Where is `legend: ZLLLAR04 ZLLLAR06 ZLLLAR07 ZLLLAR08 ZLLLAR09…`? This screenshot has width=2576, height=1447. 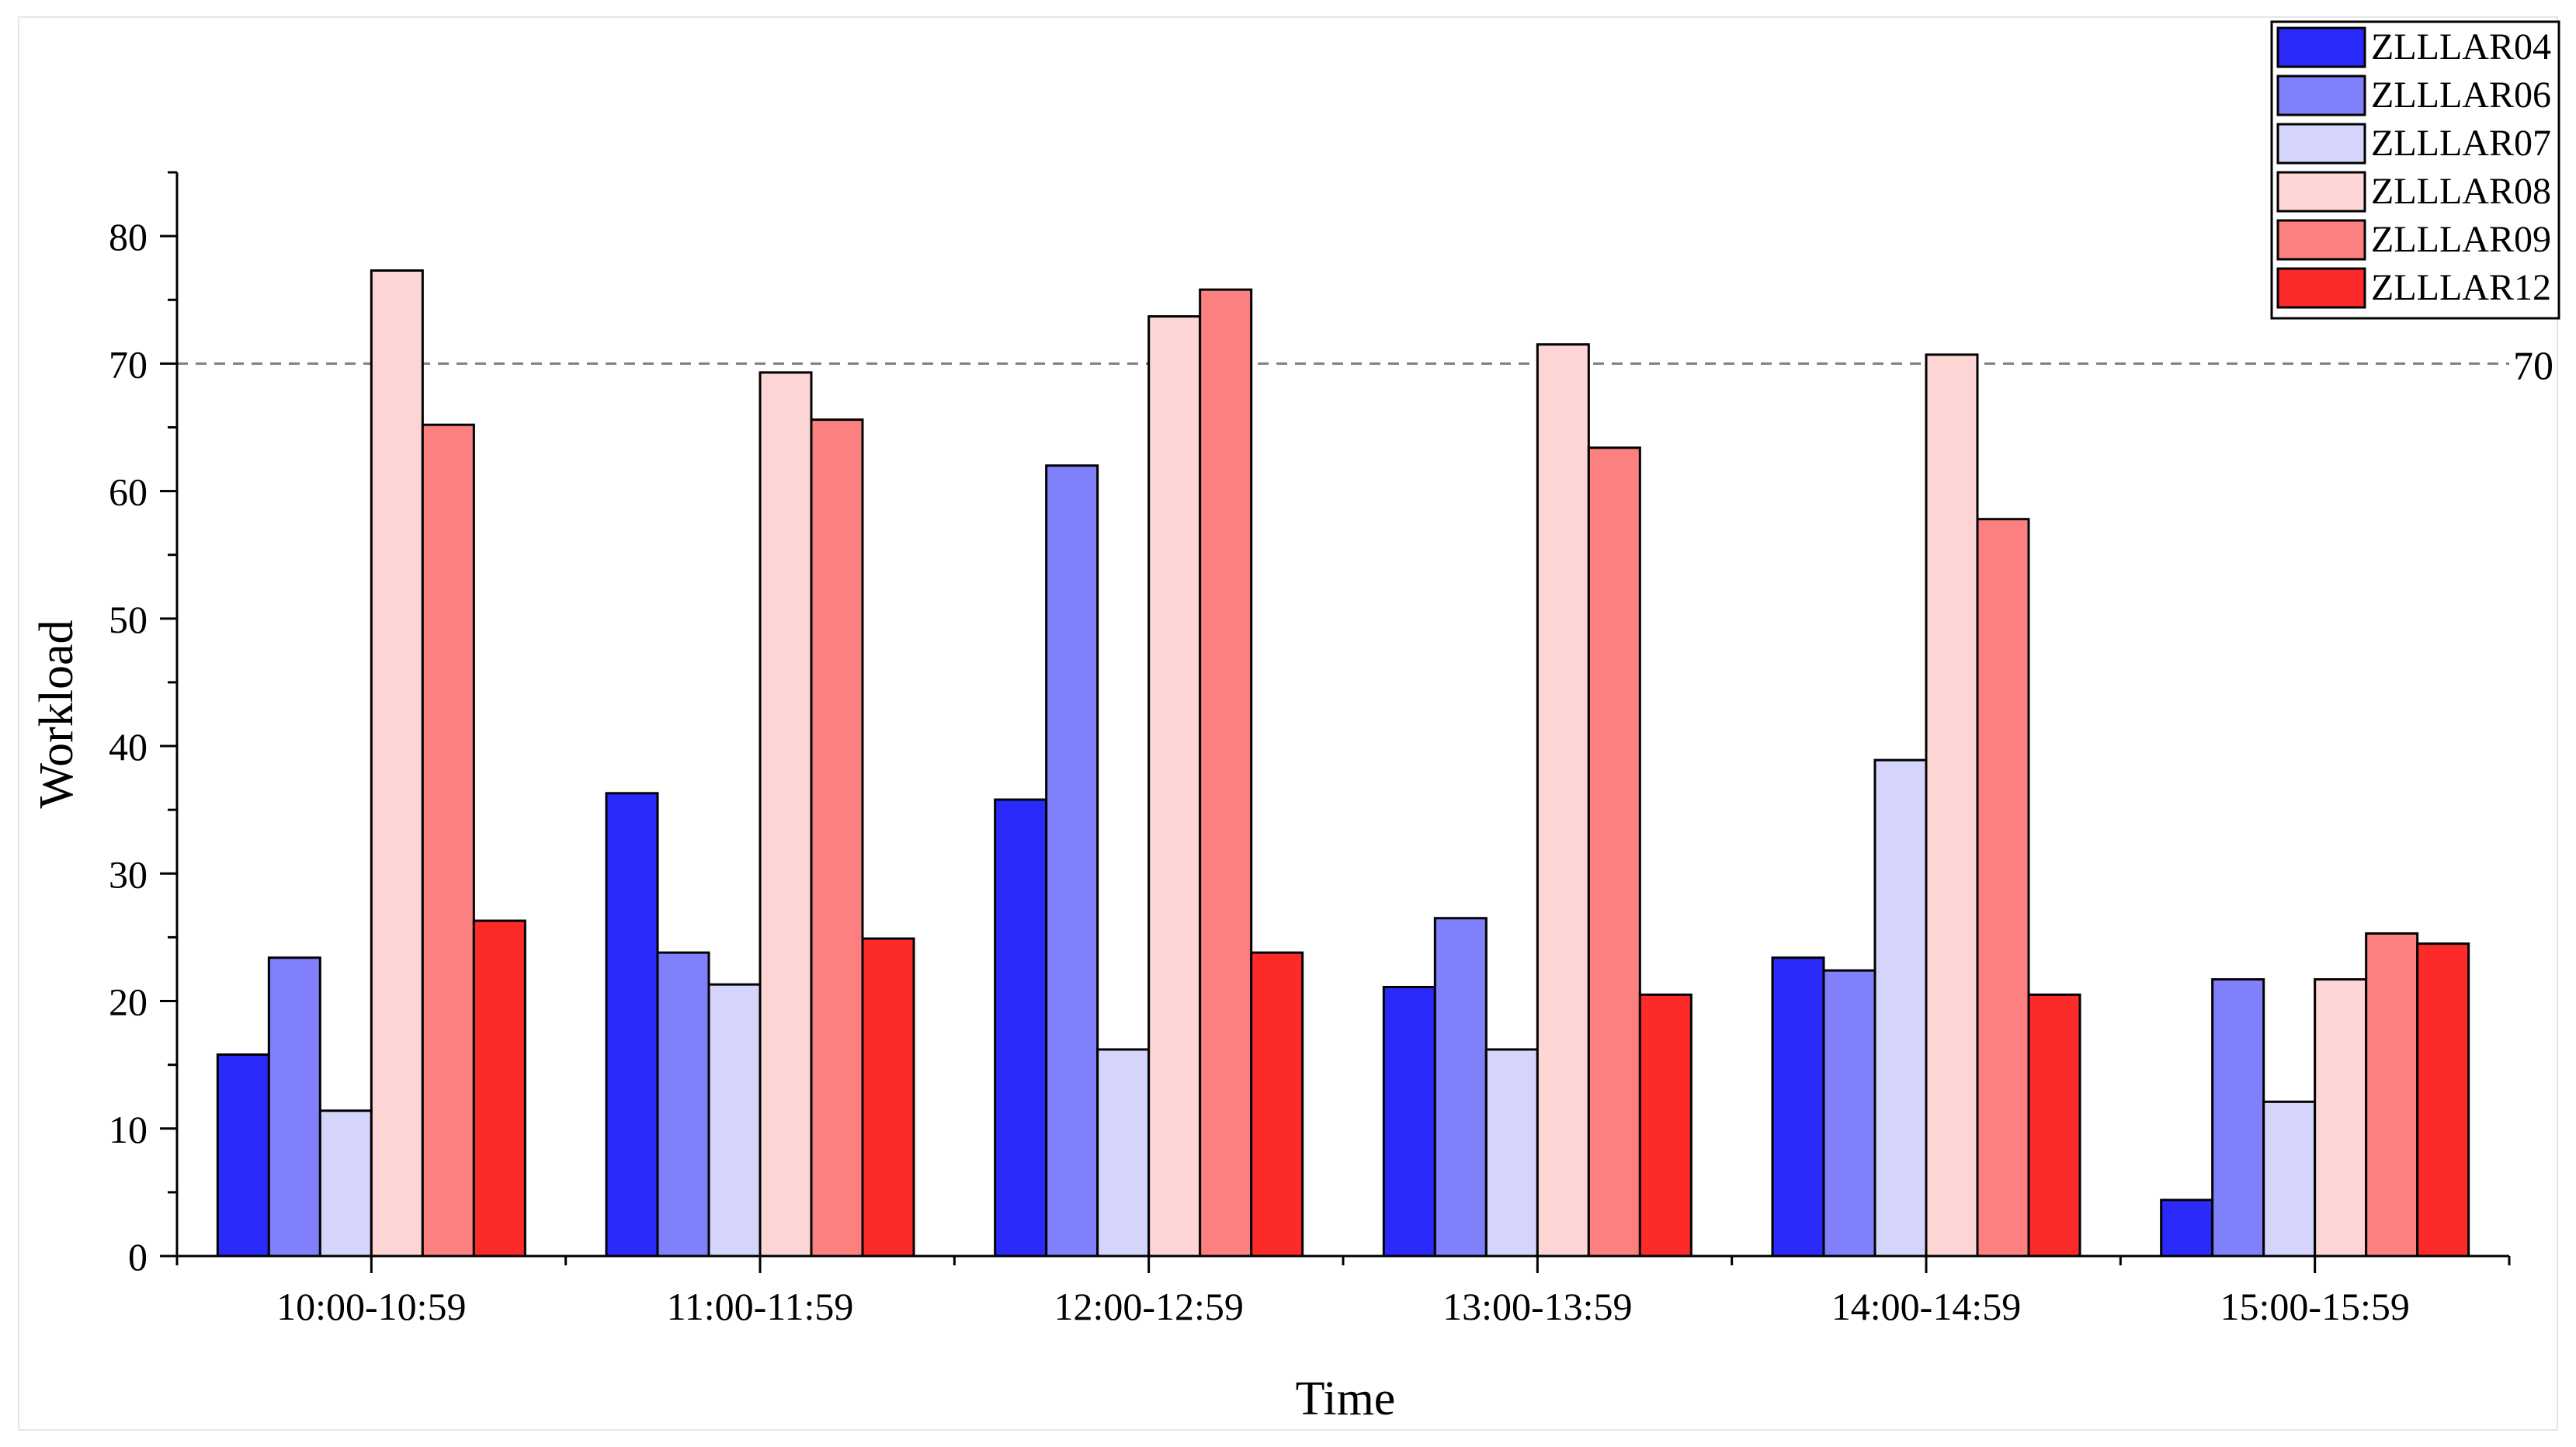
legend: ZLLLAR04 ZLLLAR06 ZLLLAR07 ZLLLAR08 ZLLLAR09… is located at coordinates (2415, 170).